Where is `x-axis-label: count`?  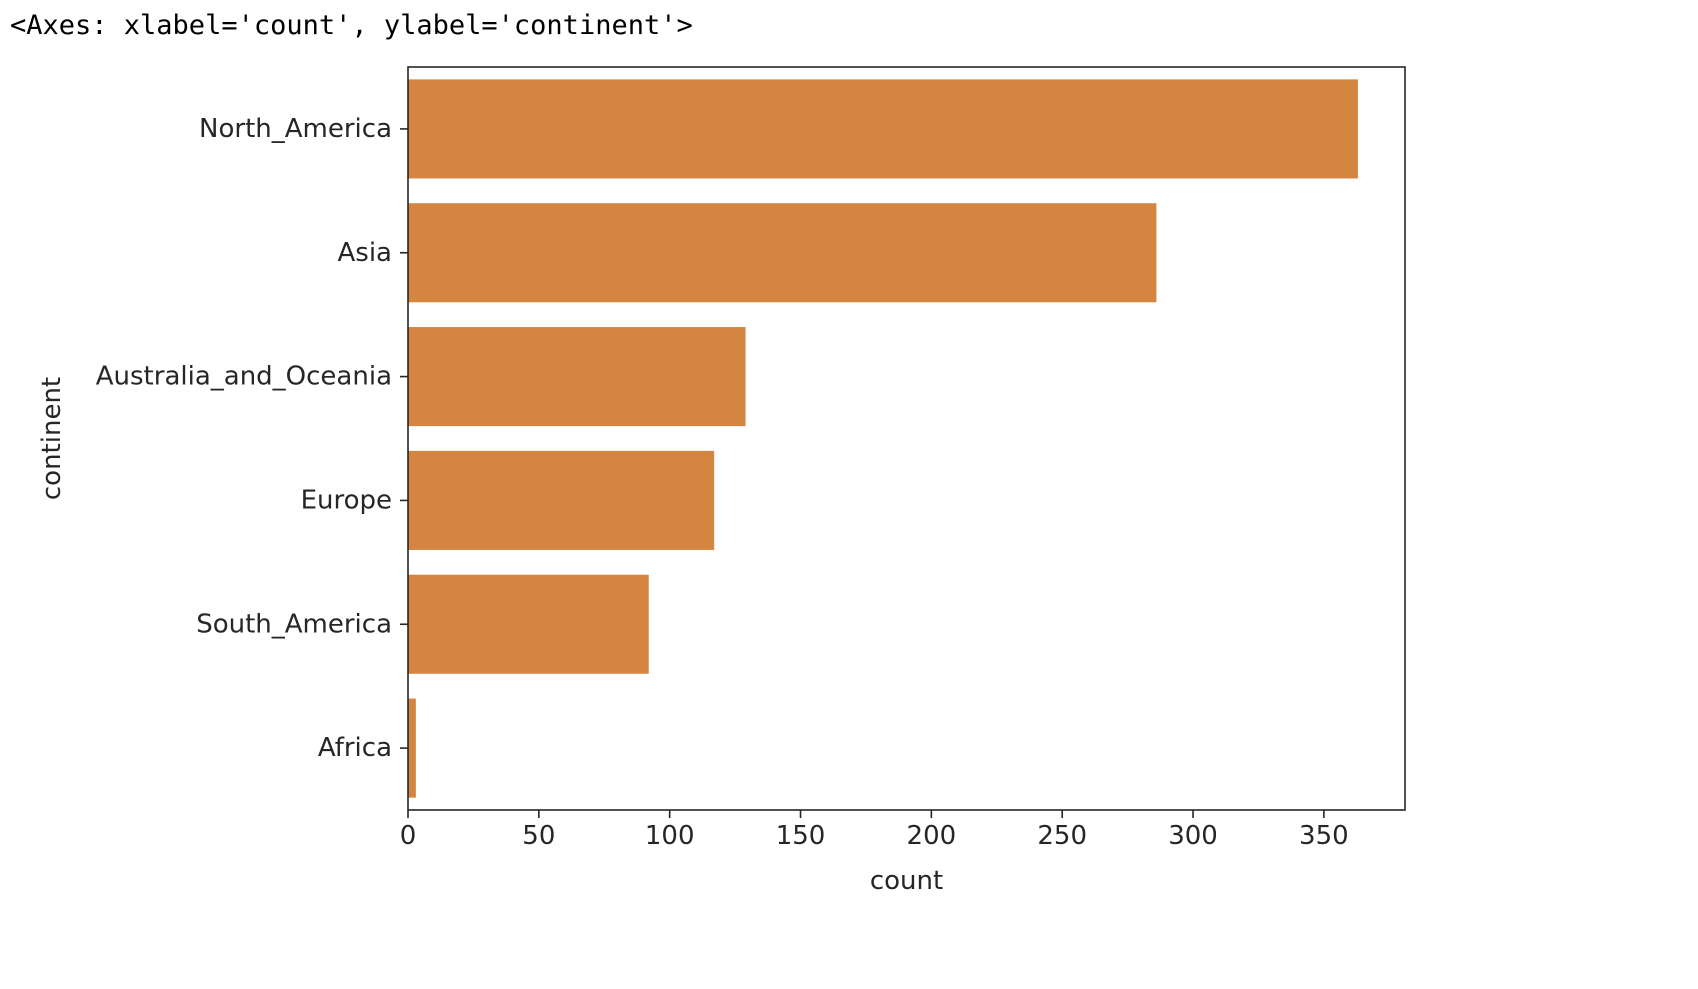 x-axis-label: count is located at coordinates (906, 881).